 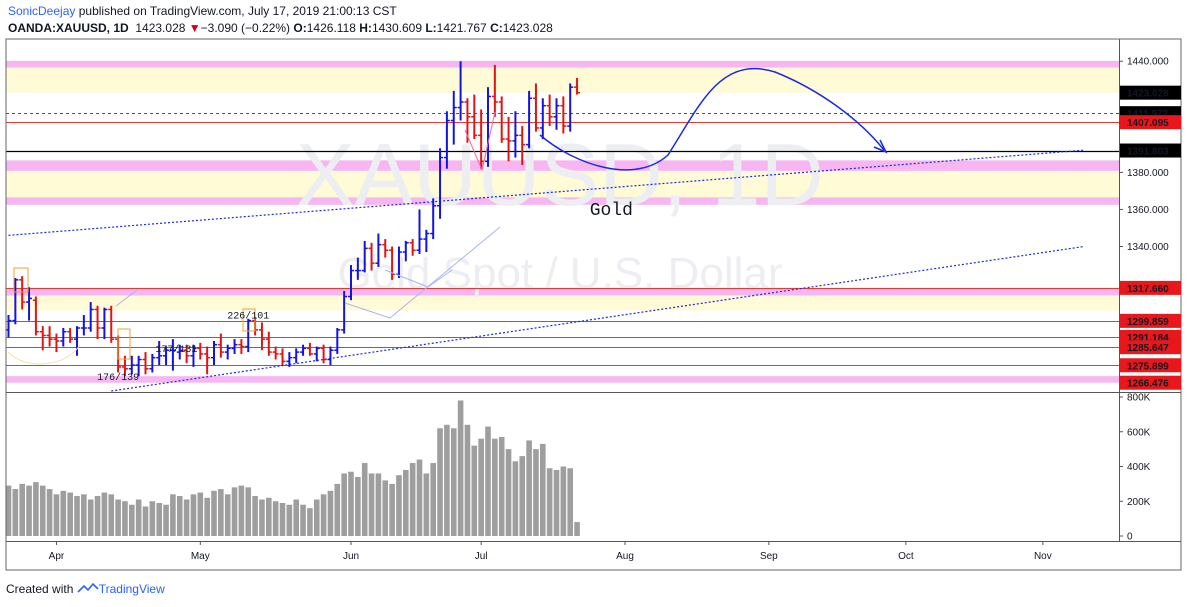 I want to click on down-arrow-icon: ▼, so click(x=194, y=28).